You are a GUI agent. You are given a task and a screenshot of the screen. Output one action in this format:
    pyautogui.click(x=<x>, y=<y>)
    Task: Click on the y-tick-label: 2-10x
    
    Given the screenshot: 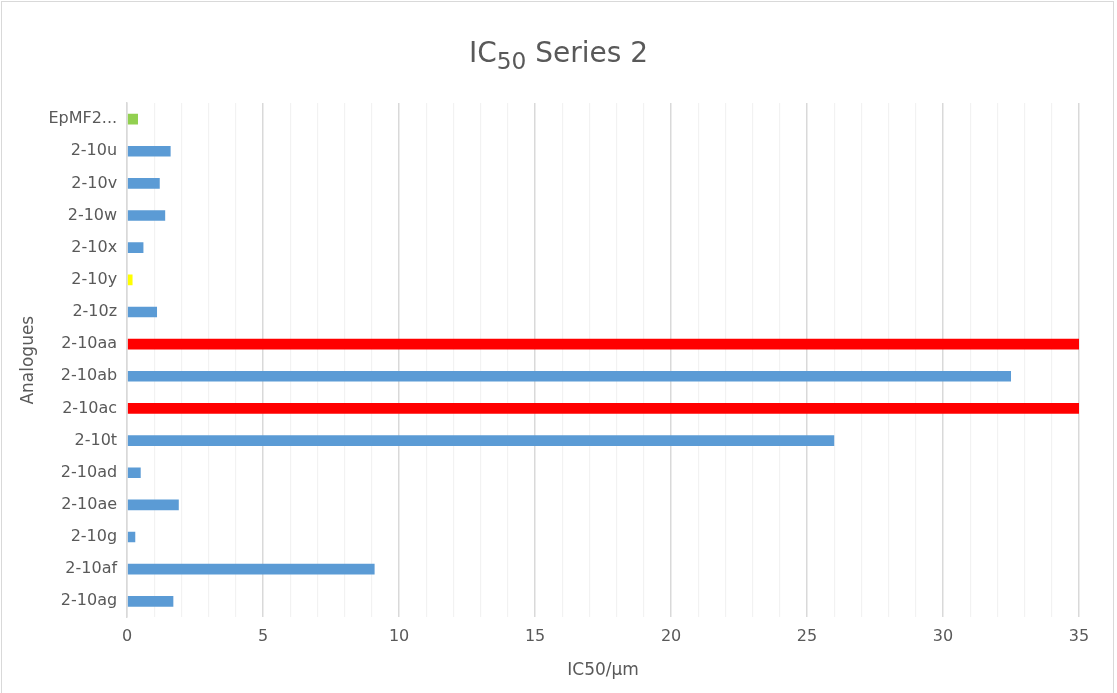 What is the action you would take?
    pyautogui.click(x=94, y=246)
    